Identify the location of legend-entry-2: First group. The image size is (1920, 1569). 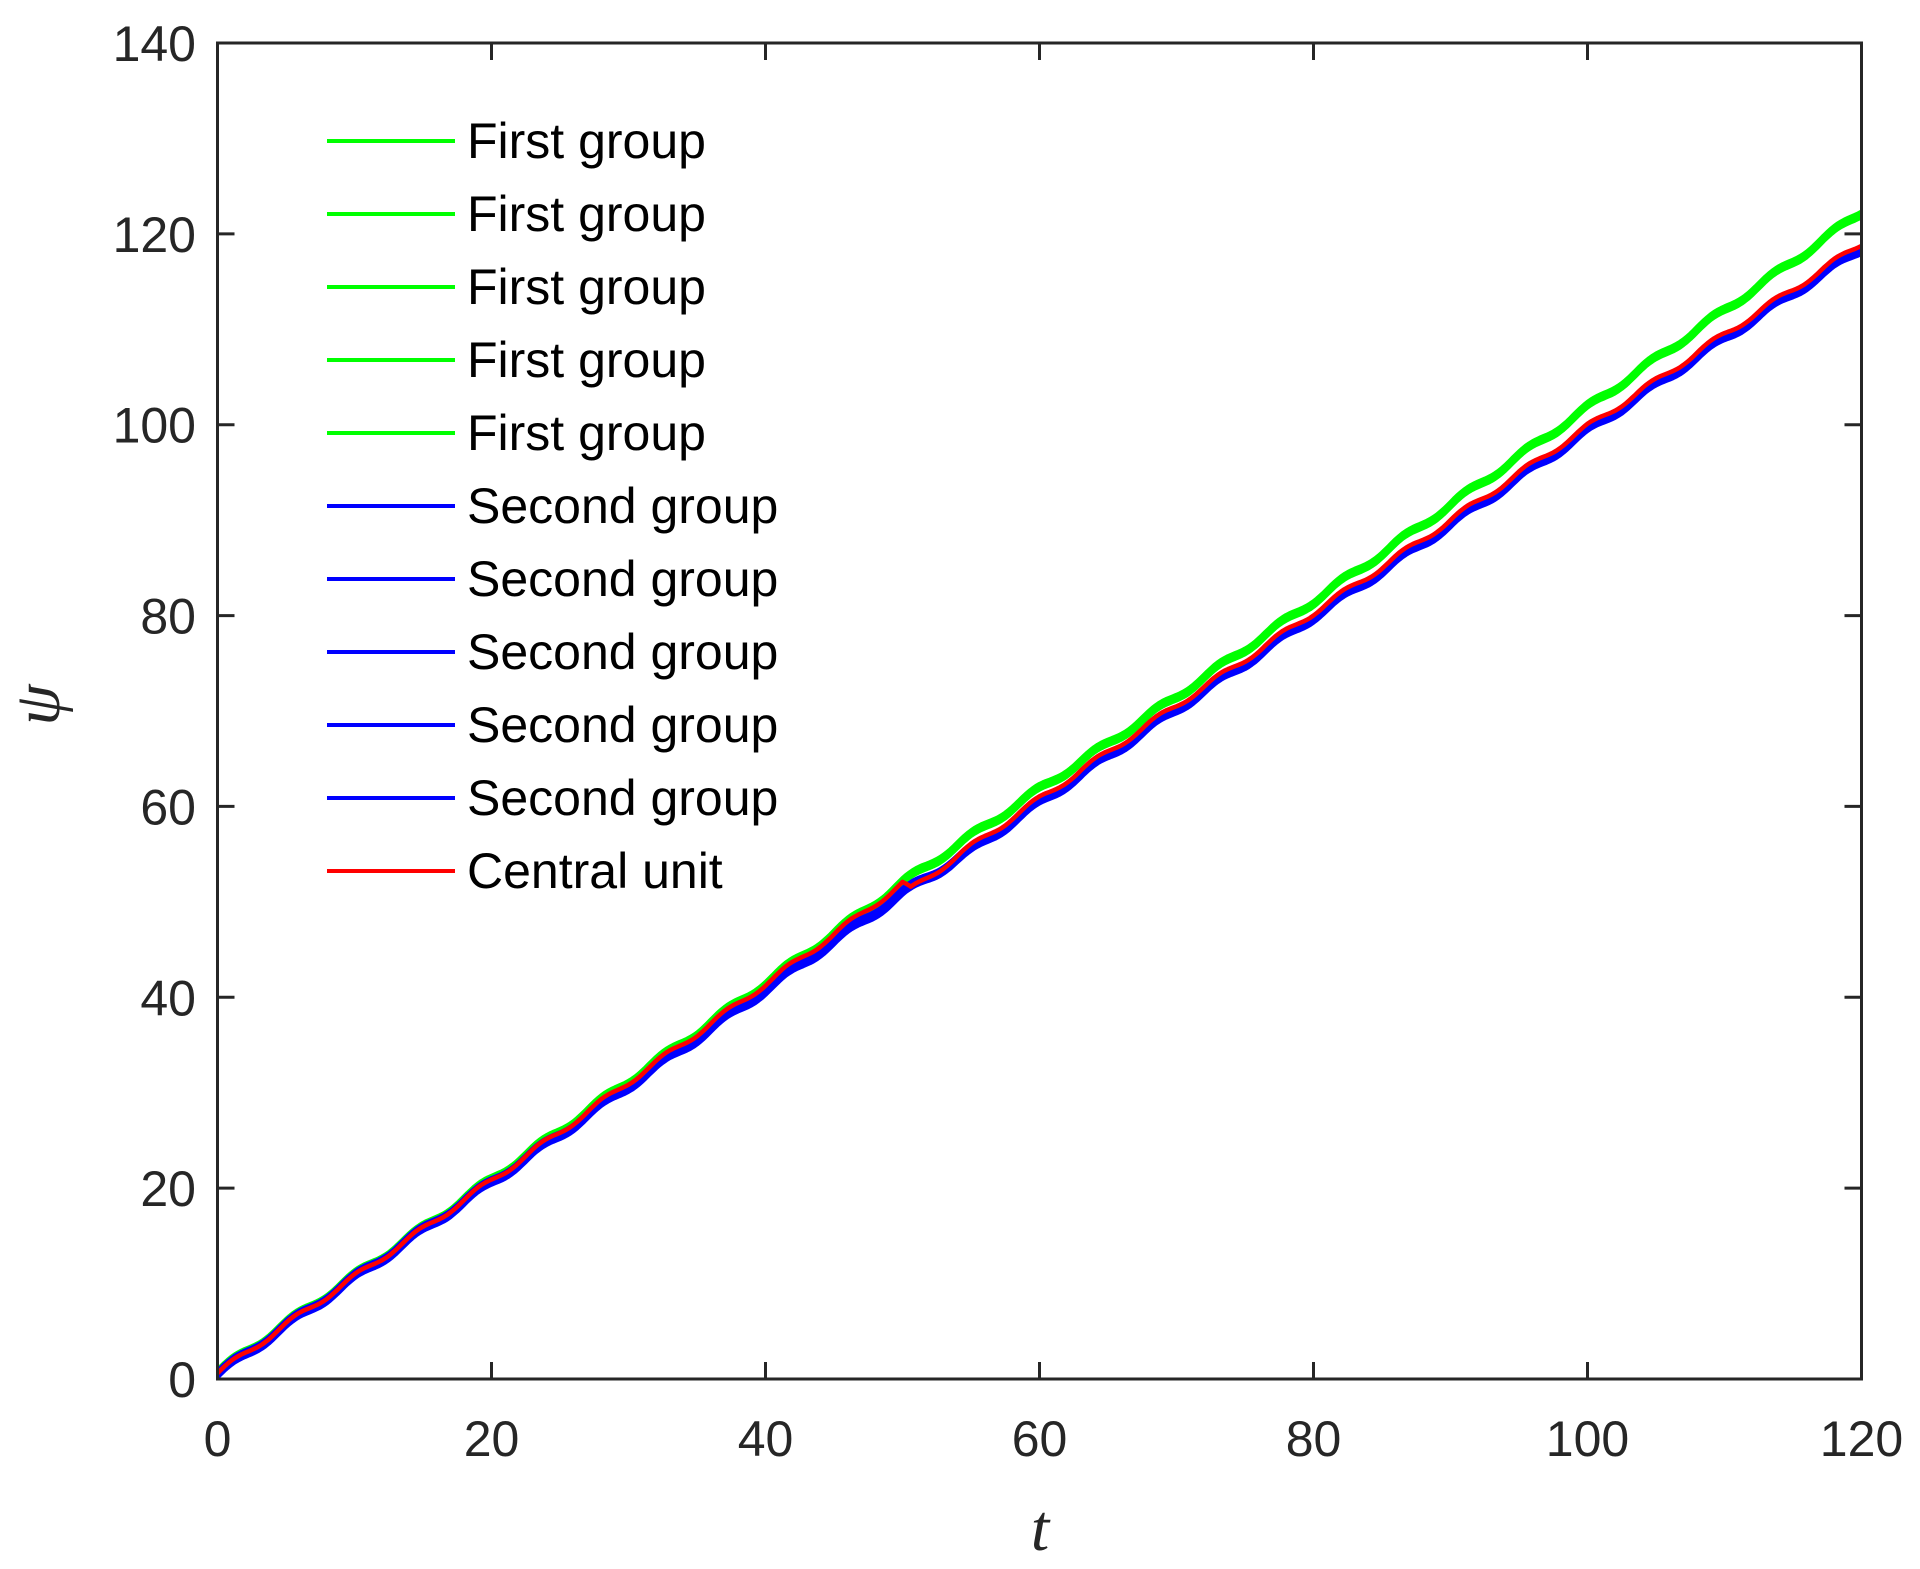
(552, 213).